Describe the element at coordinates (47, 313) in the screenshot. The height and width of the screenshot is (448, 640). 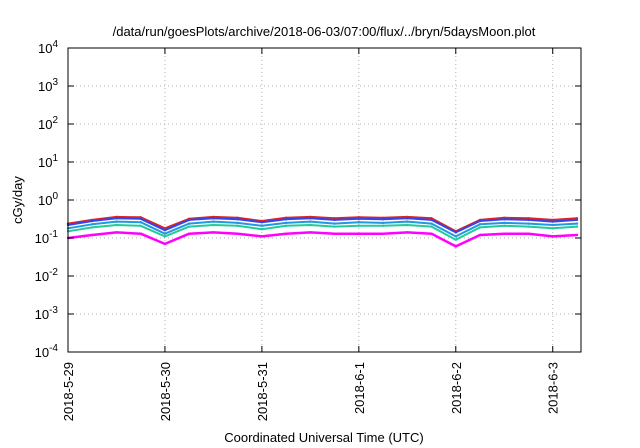
I see `y-tick-label: 10⁻³` at that location.